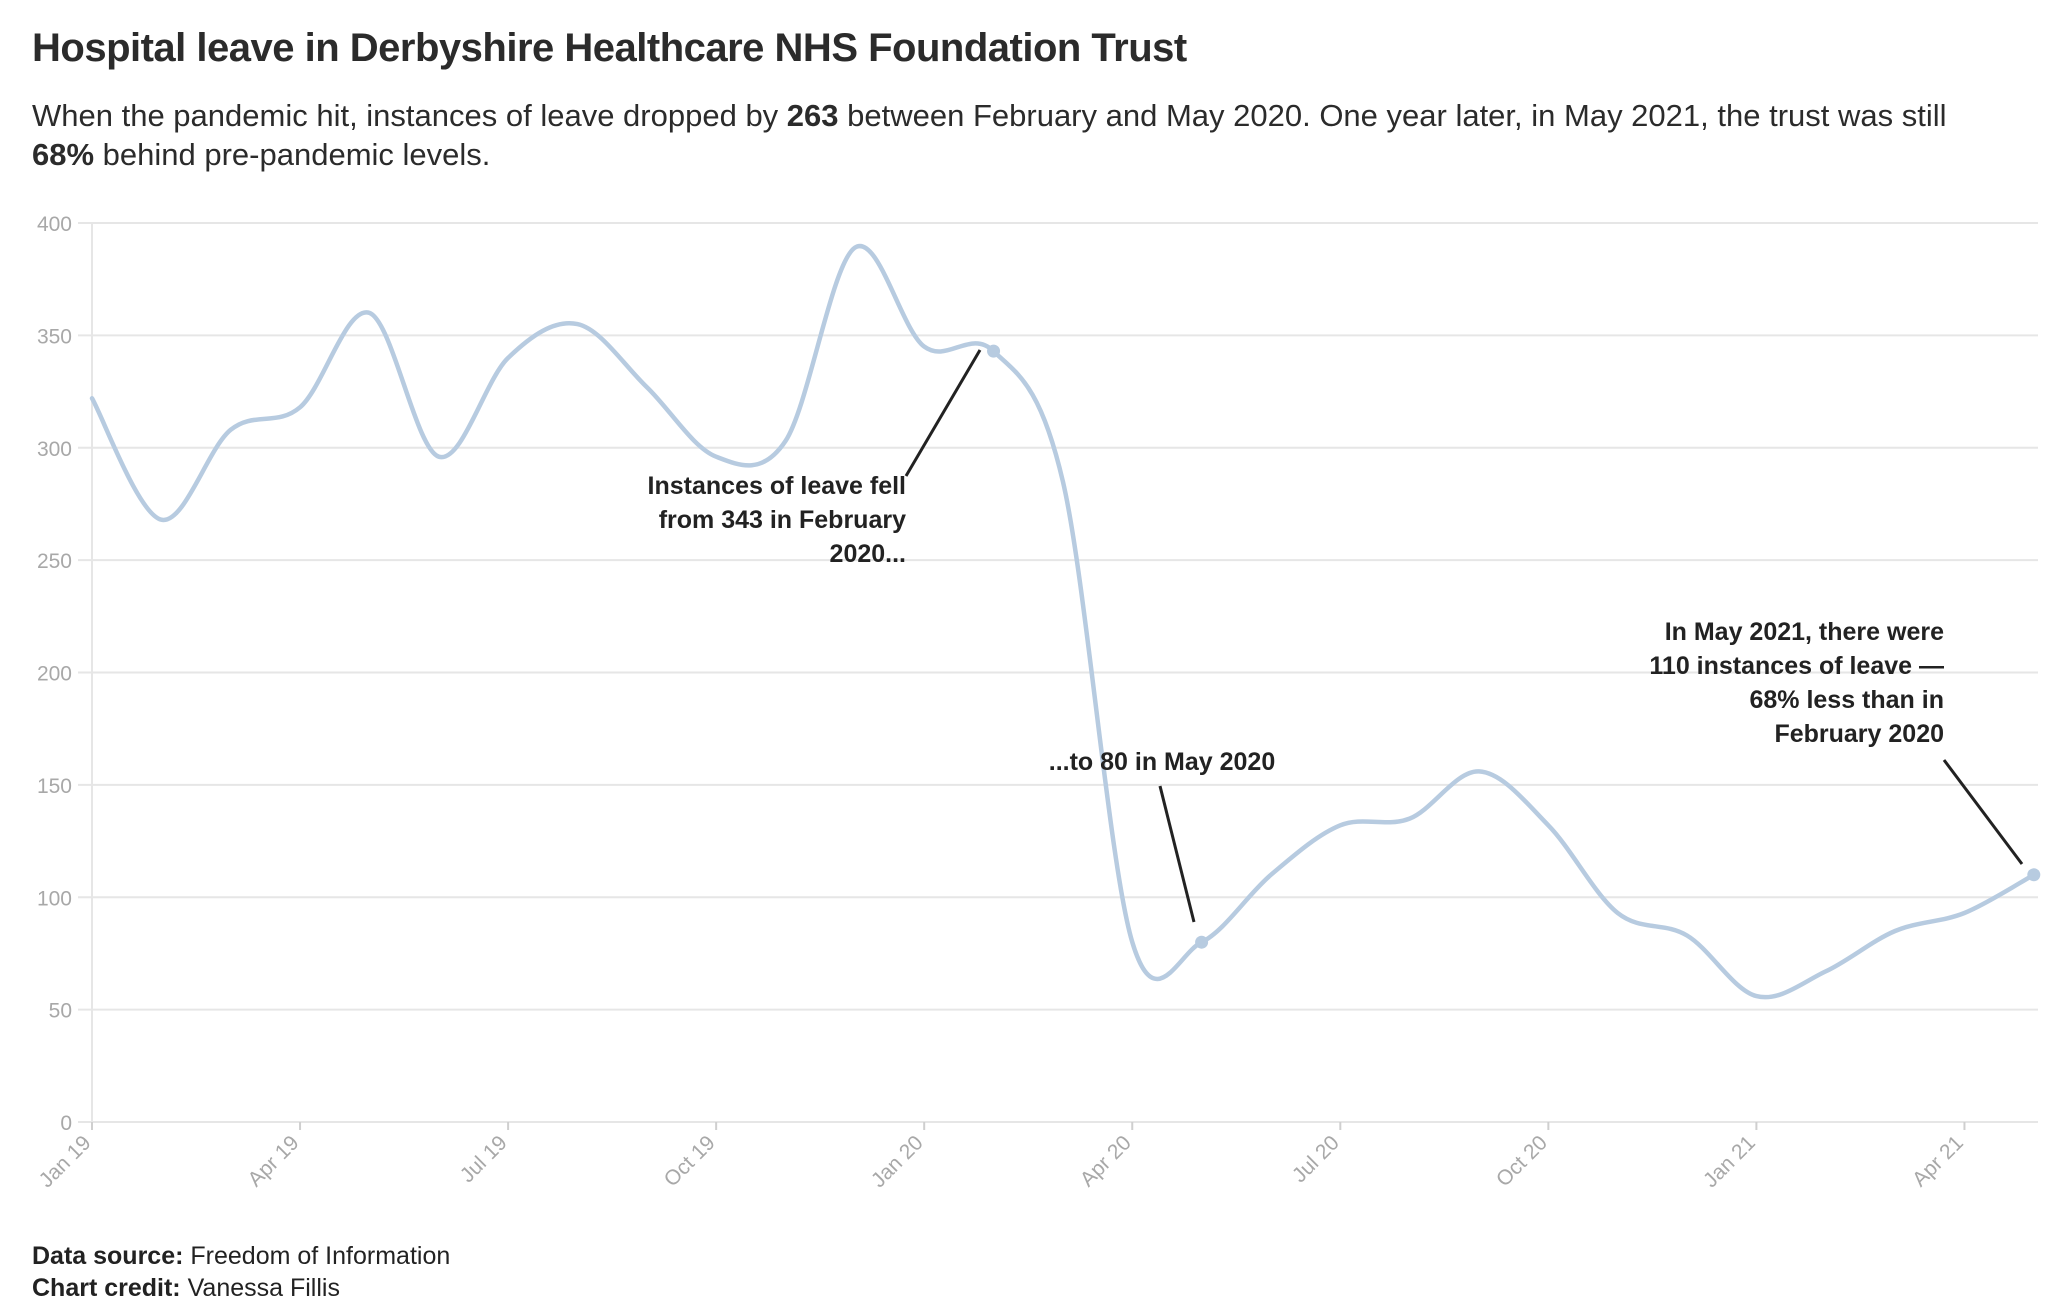 The image size is (2064, 1308). What do you see at coordinates (320, 1256) in the screenshot?
I see `data-source-value: Freedom of Information` at bounding box center [320, 1256].